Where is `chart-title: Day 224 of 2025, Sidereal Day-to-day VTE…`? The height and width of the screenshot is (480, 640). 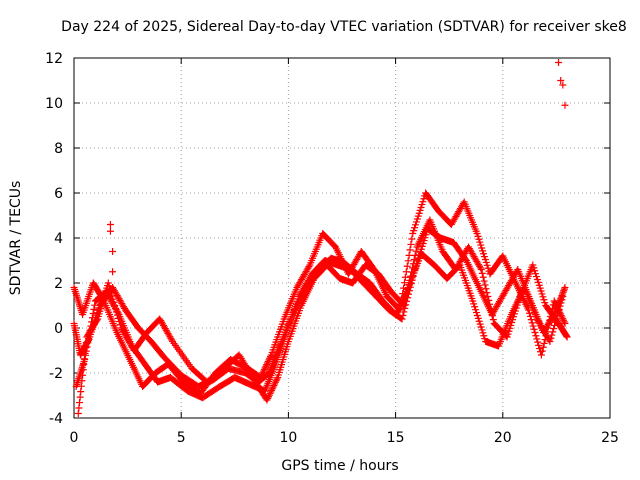
chart-title: Day 224 of 2025, Sidereal Day-to-day VTE… is located at coordinates (344, 27).